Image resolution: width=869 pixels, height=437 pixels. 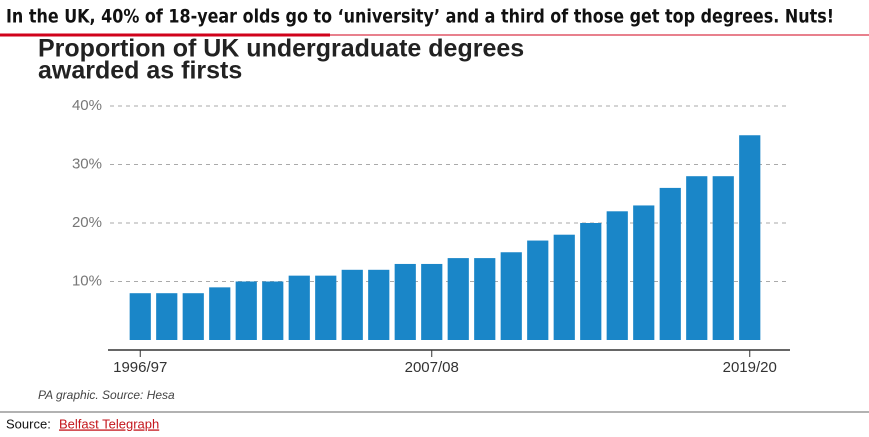 I want to click on y-tick-label: 40%, so click(x=87, y=105).